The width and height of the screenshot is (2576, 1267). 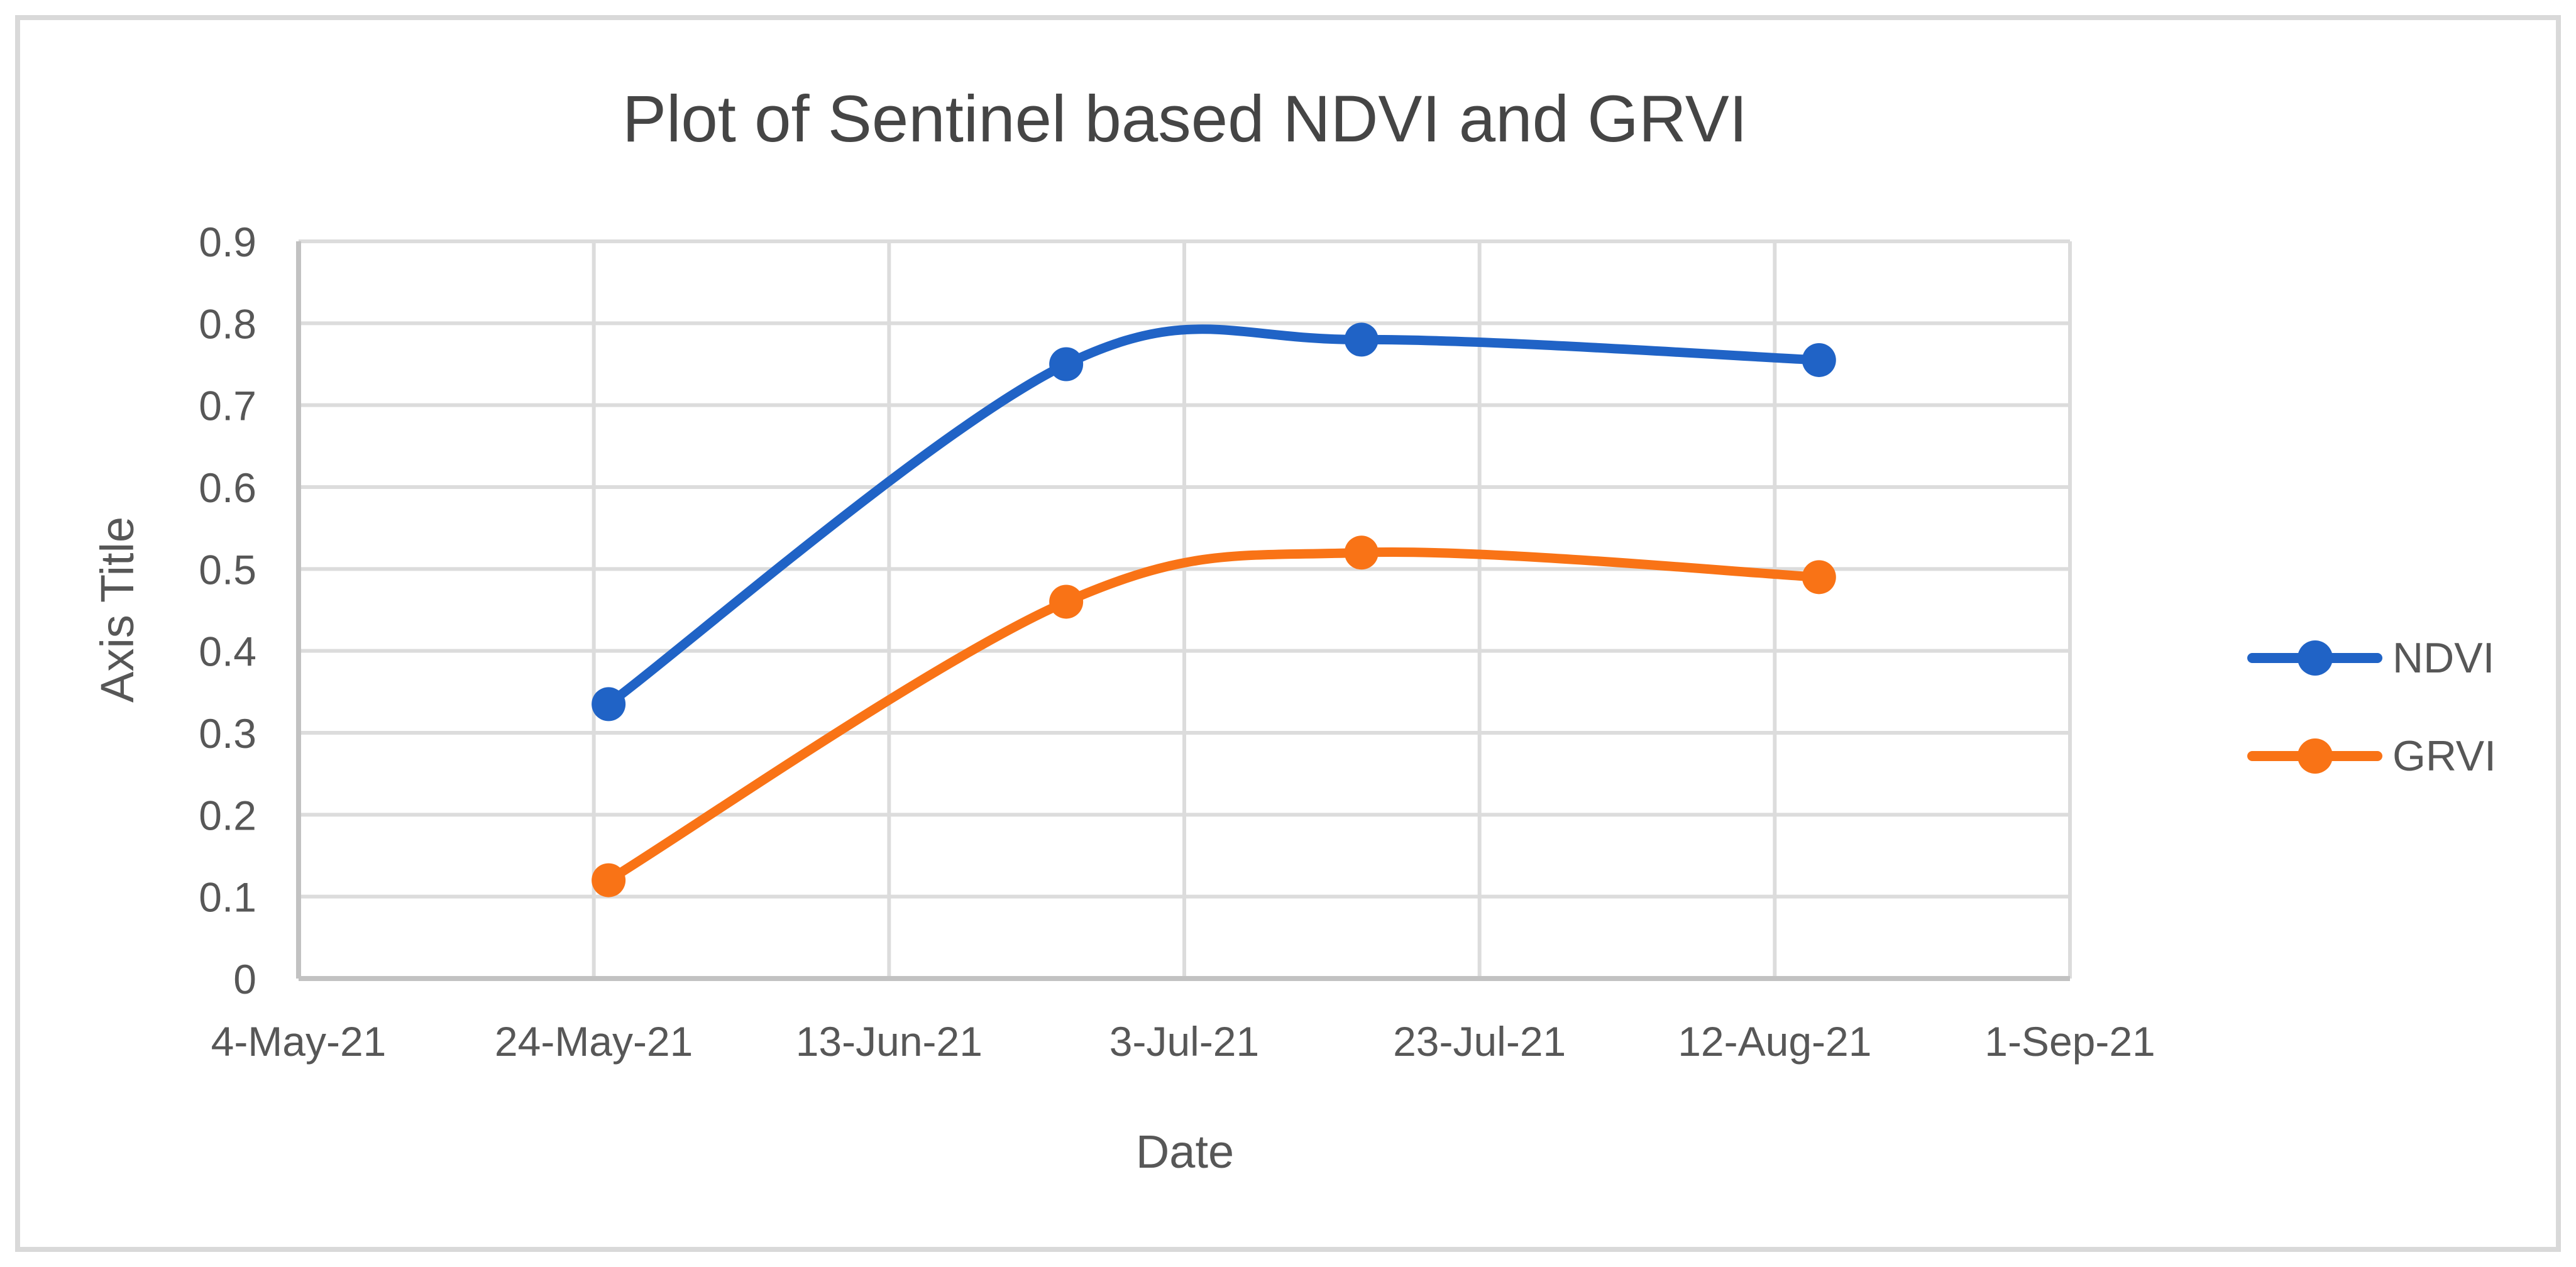 What do you see at coordinates (245, 979) in the screenshot?
I see `y-tick-label: 0` at bounding box center [245, 979].